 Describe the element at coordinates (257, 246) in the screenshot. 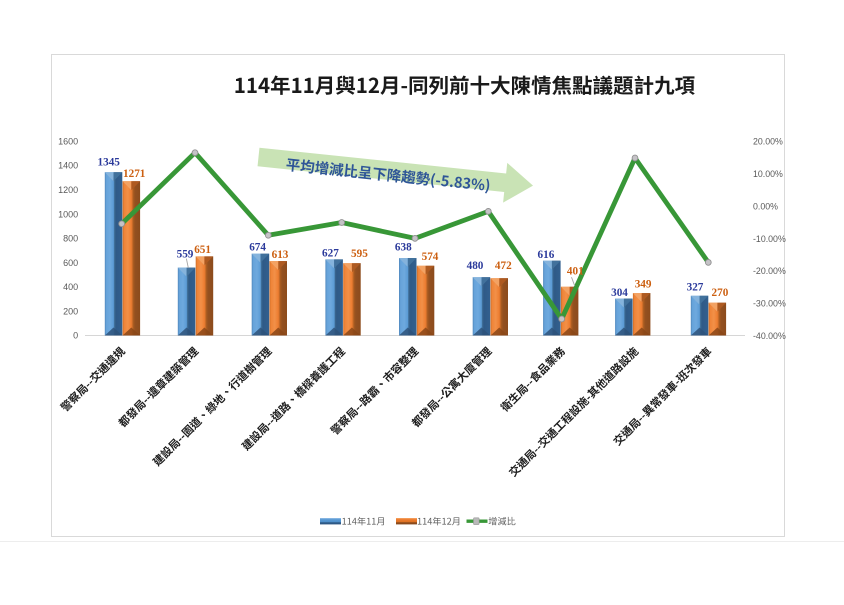

I see `svg-text: 674` at that location.